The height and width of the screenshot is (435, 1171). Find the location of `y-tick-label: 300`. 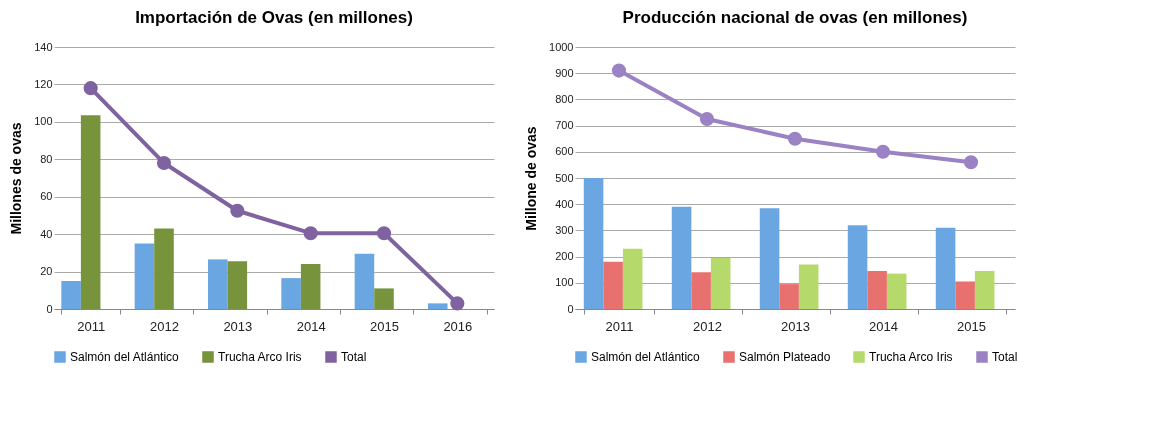

y-tick-label: 300 is located at coordinates (564, 229).